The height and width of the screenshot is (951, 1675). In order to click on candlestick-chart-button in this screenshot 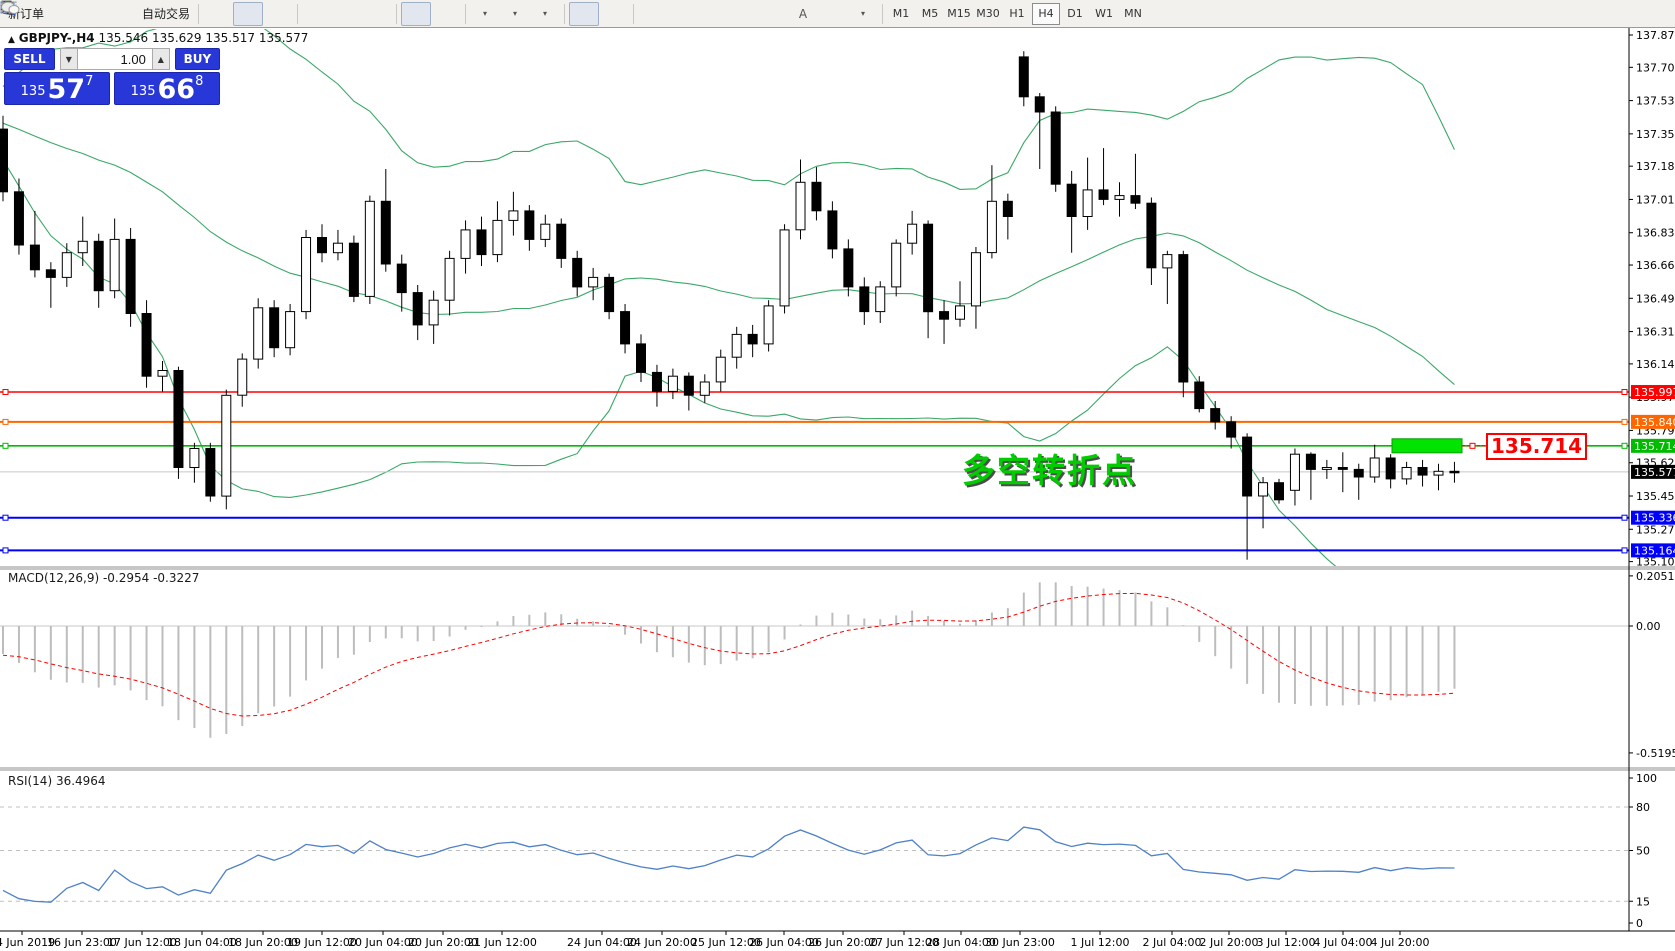, I will do `click(132, 13)`.